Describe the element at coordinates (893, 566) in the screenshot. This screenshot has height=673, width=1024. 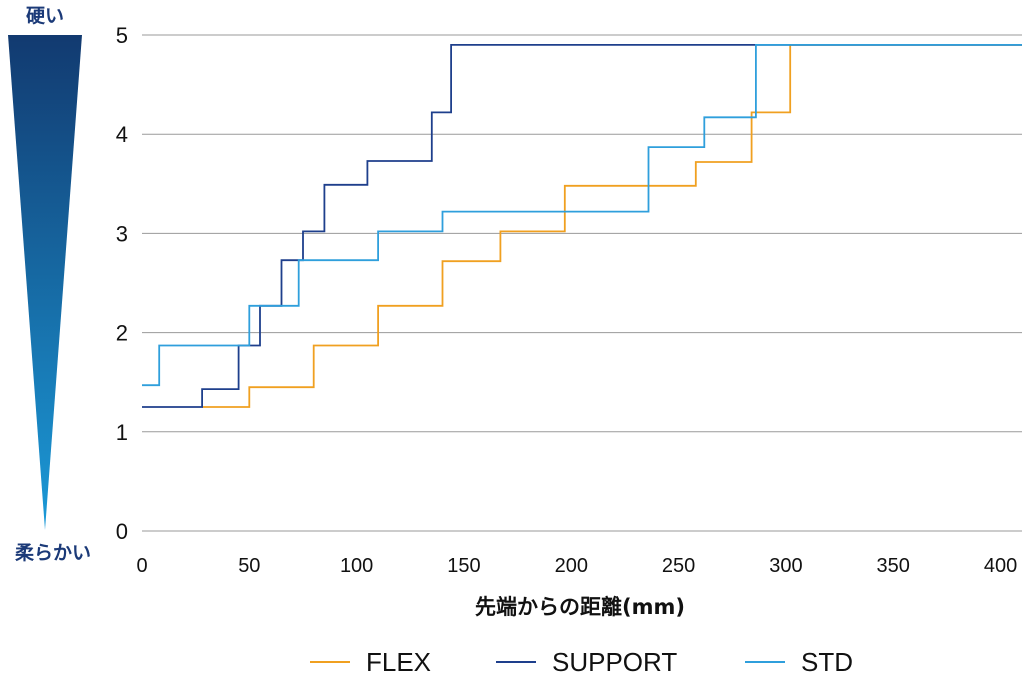
I see `x-tick-label: 350` at that location.